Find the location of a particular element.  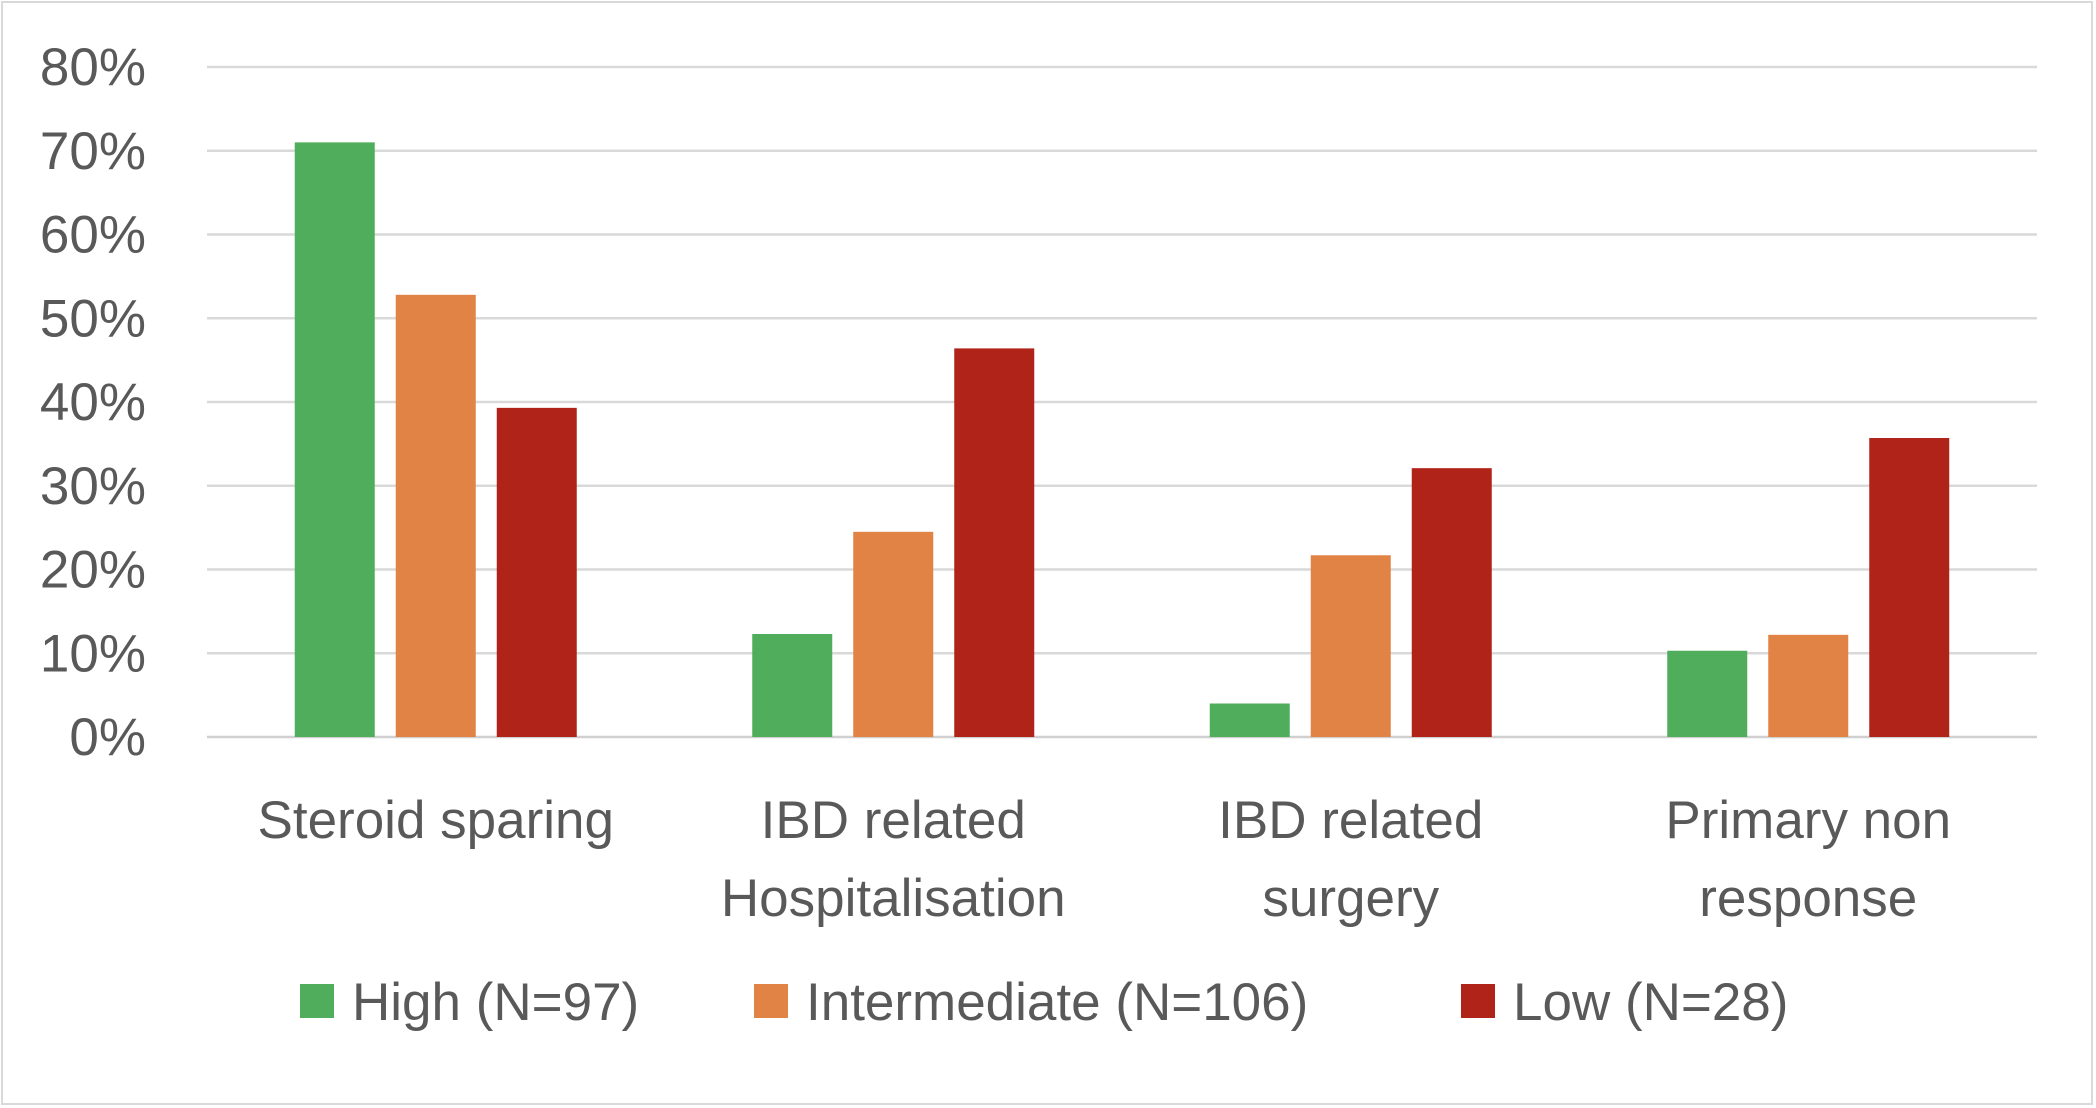

y-axis-tick-labels: 0% 10% 20% 30% 40% 50% 60% 70% 80% is located at coordinates (93, 402).